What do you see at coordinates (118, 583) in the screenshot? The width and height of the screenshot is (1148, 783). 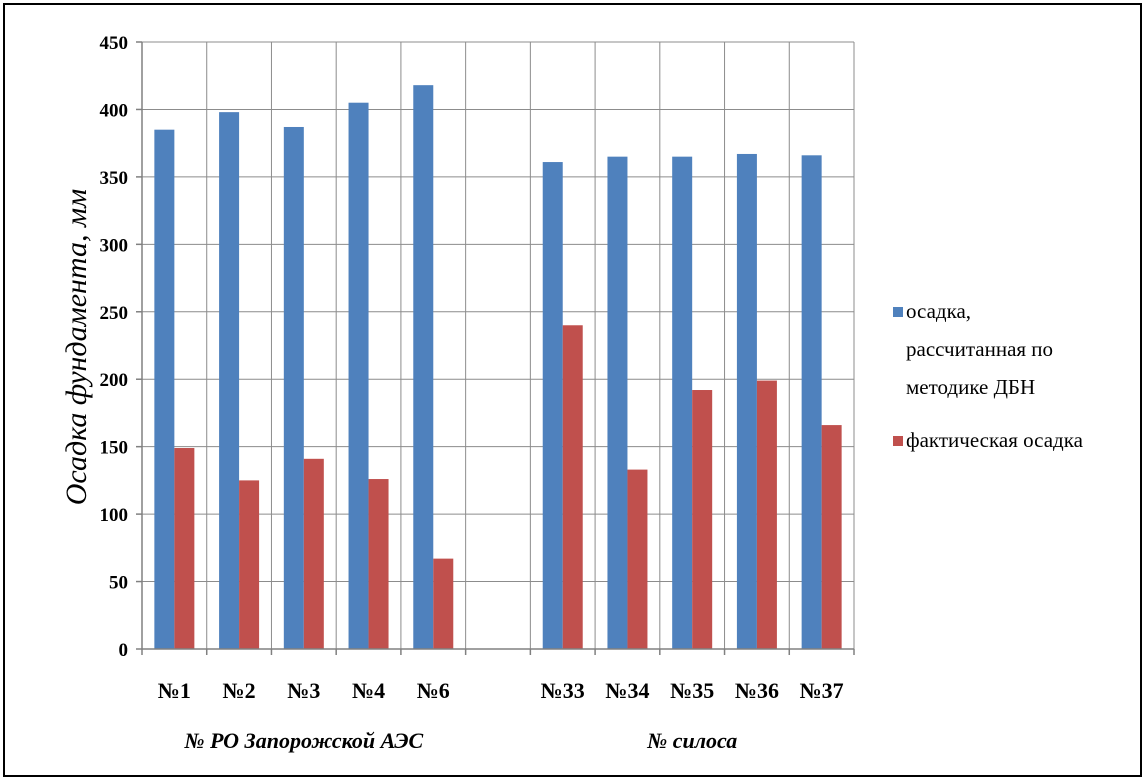 I see `y-tick-label: 50` at bounding box center [118, 583].